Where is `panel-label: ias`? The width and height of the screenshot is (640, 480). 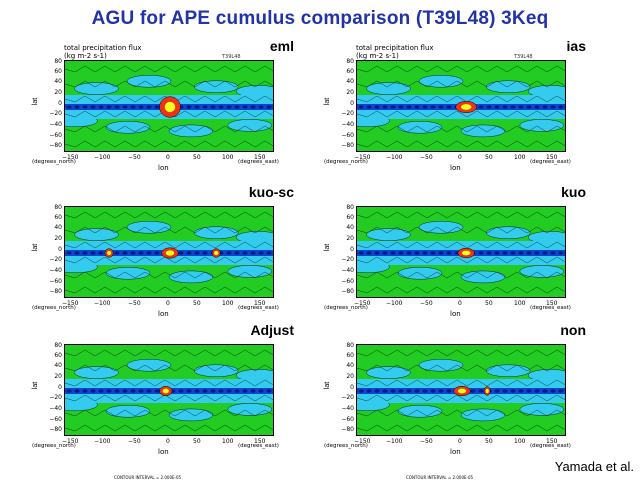 panel-label: ias is located at coordinates (576, 46).